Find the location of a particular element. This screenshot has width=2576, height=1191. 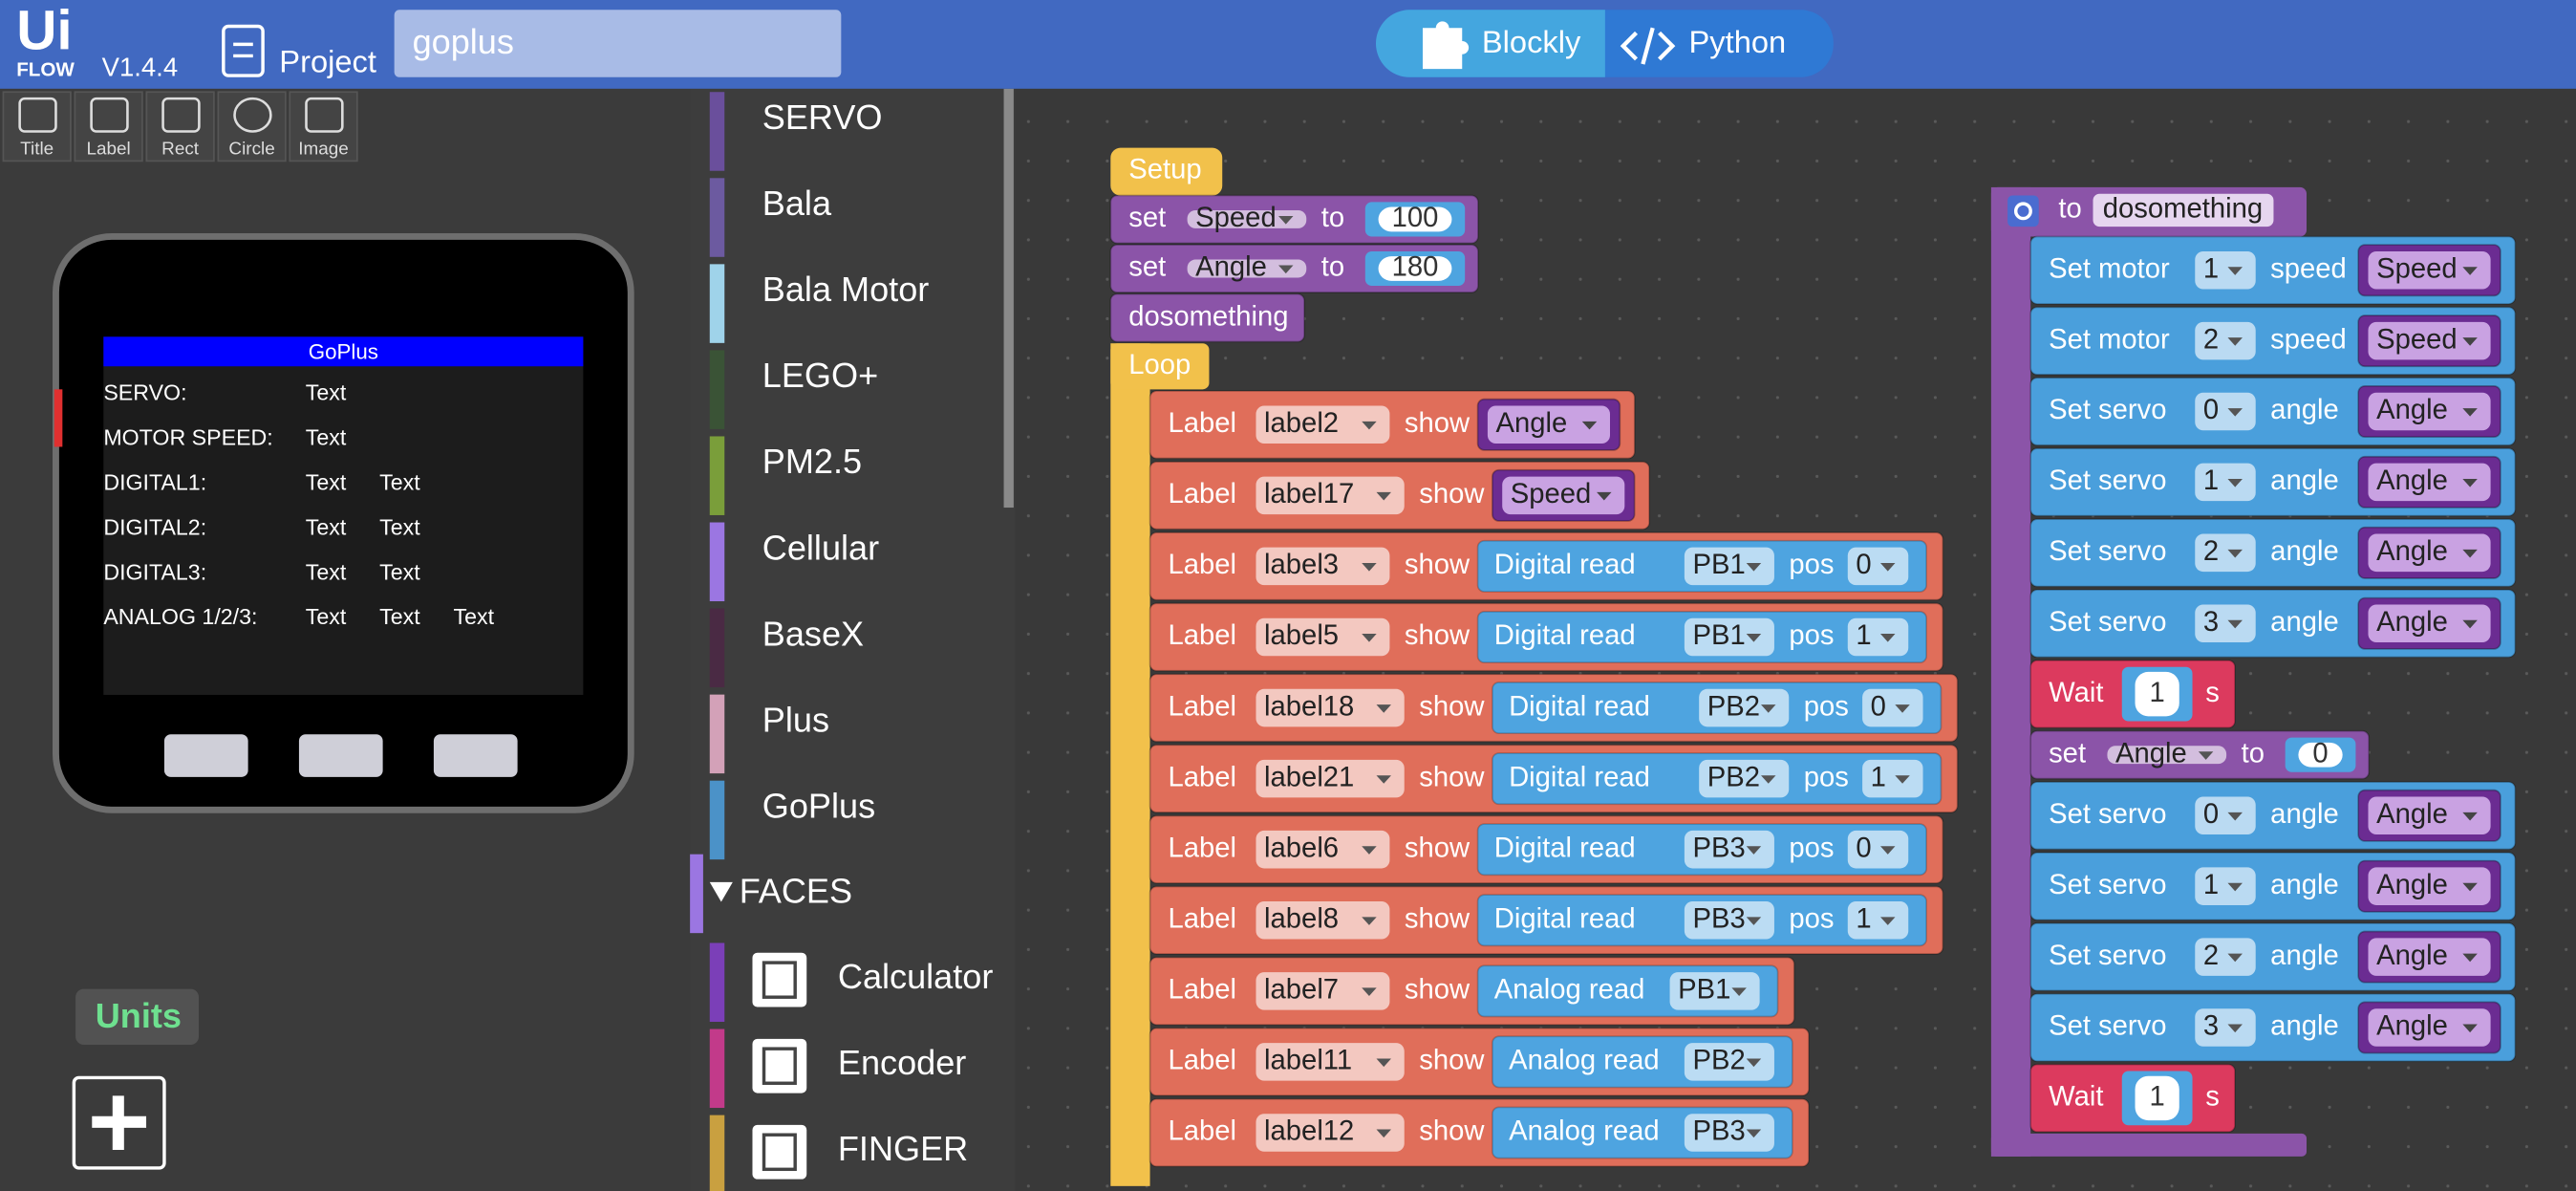

dropdown-value: label17 is located at coordinates (1309, 494).